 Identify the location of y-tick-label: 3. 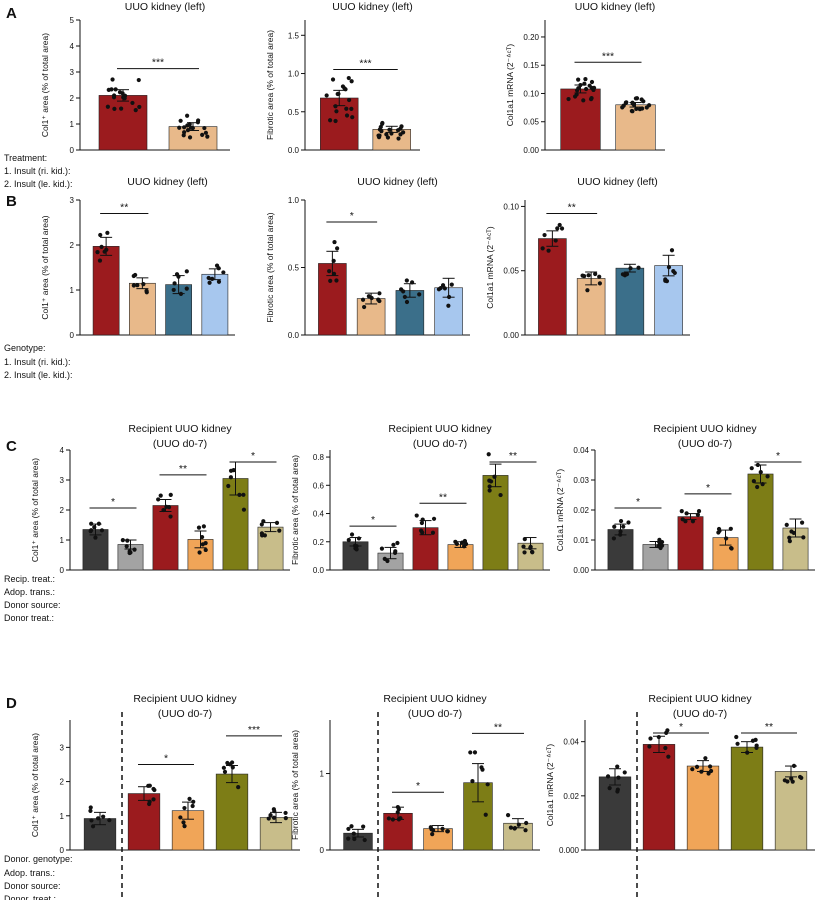
(72, 200).